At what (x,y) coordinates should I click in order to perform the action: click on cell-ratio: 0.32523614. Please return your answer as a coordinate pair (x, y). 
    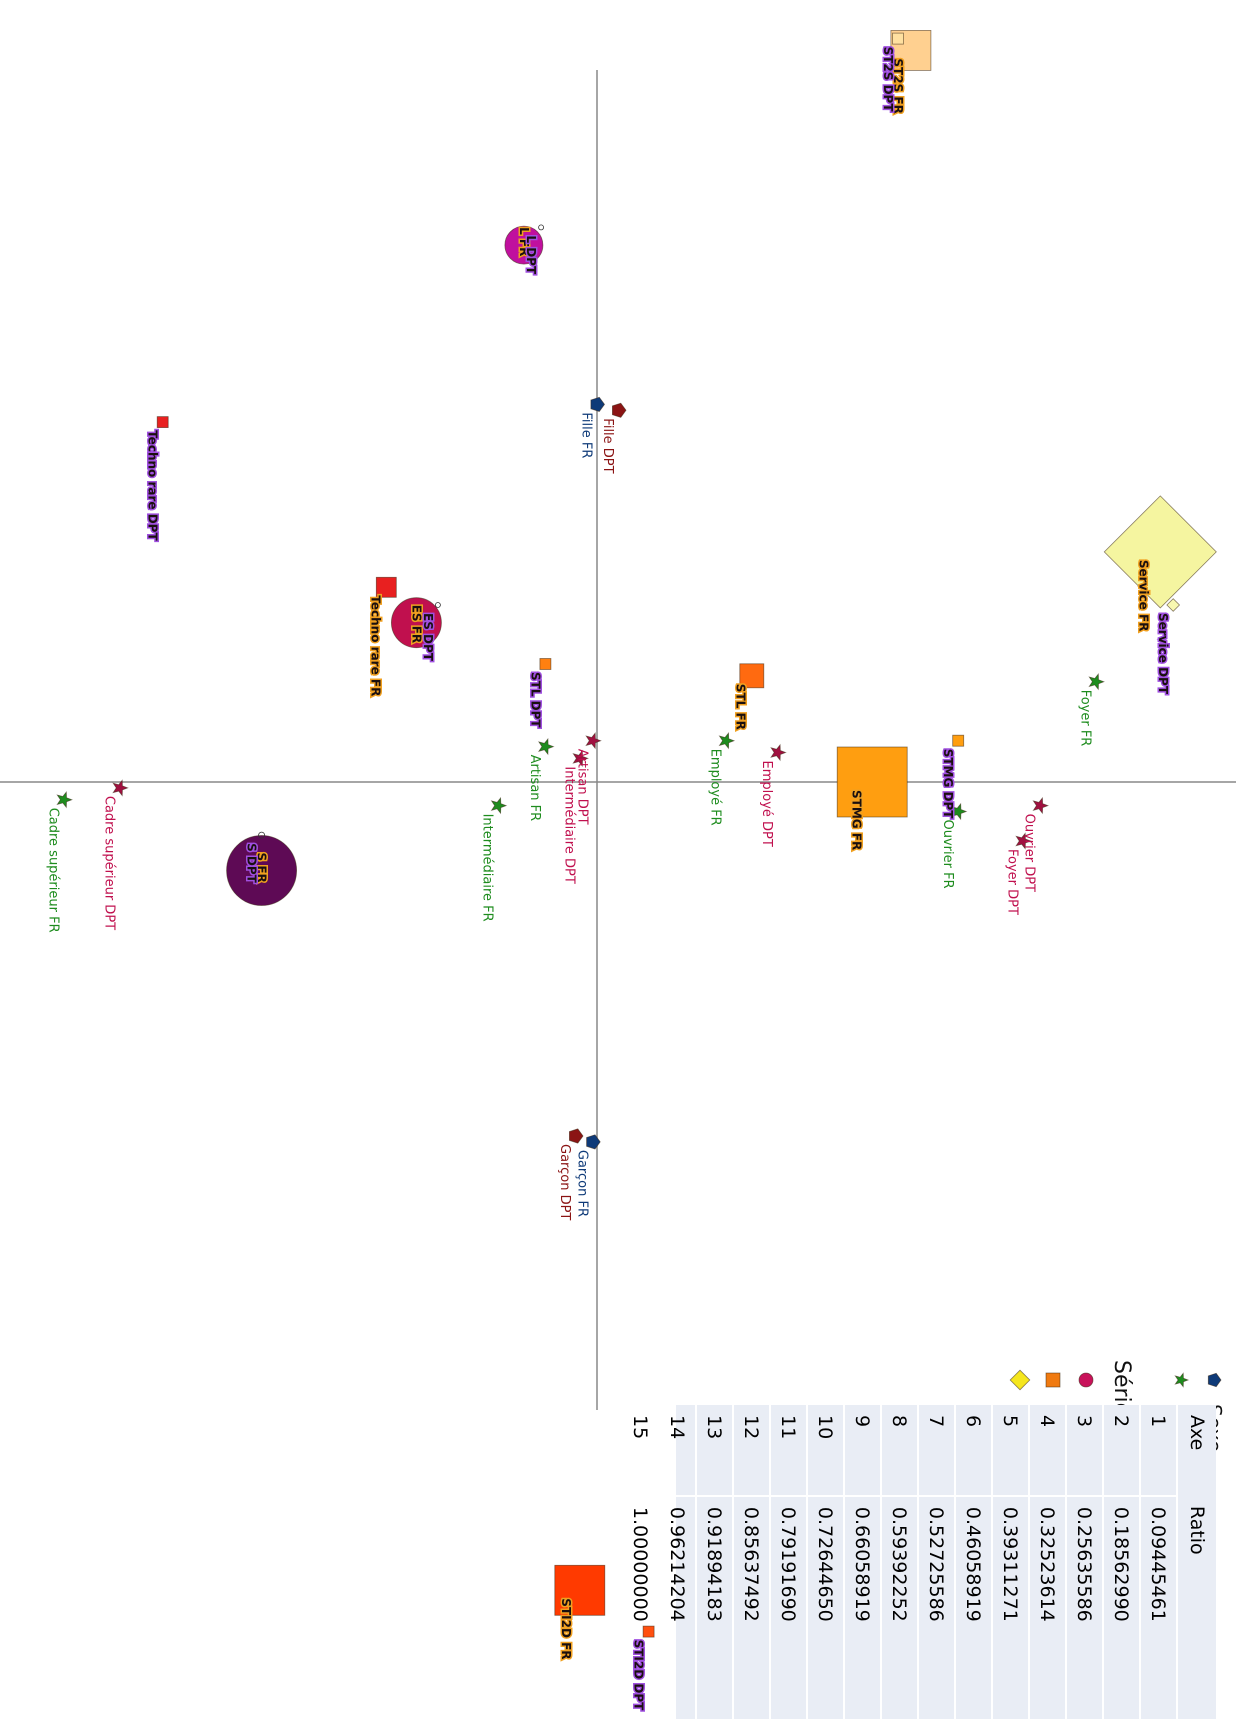
    Looking at the image, I should click on (1047, 1564).